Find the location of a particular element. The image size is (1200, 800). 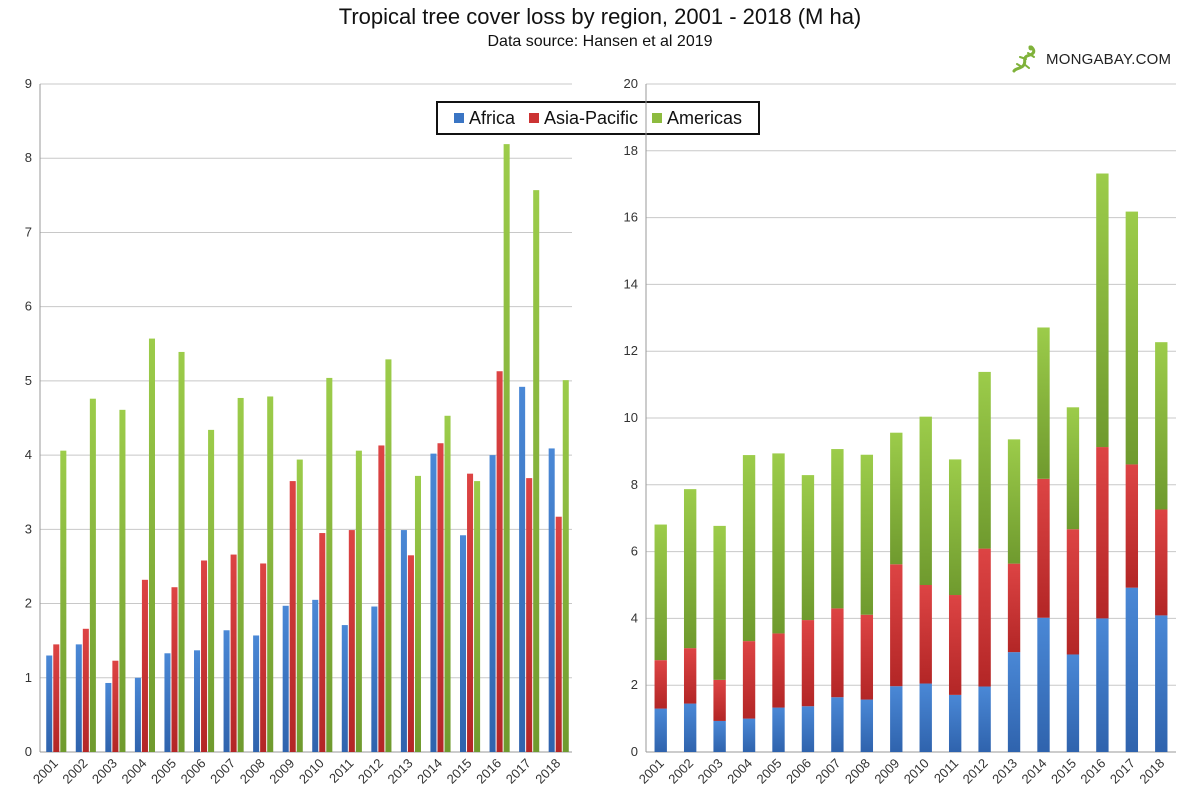

bar-asia-pacific-2009 is located at coordinates (292, 616).